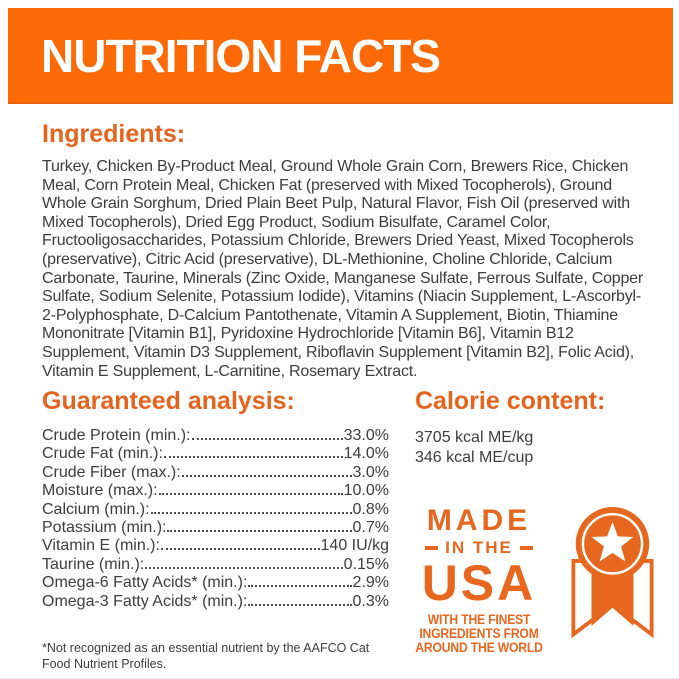 The width and height of the screenshot is (679, 679). What do you see at coordinates (101, 546) in the screenshot?
I see `analysis-label: Vitamin E (min.):` at bounding box center [101, 546].